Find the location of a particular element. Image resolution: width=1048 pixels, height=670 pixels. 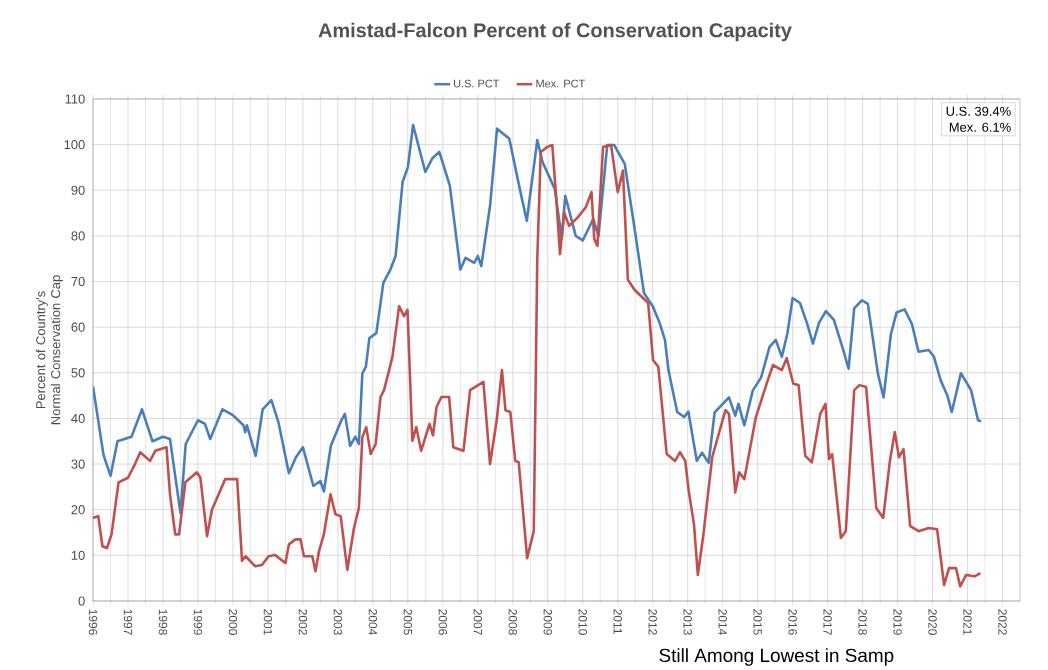

annotation: U.S. 39.4% is located at coordinates (978, 111).